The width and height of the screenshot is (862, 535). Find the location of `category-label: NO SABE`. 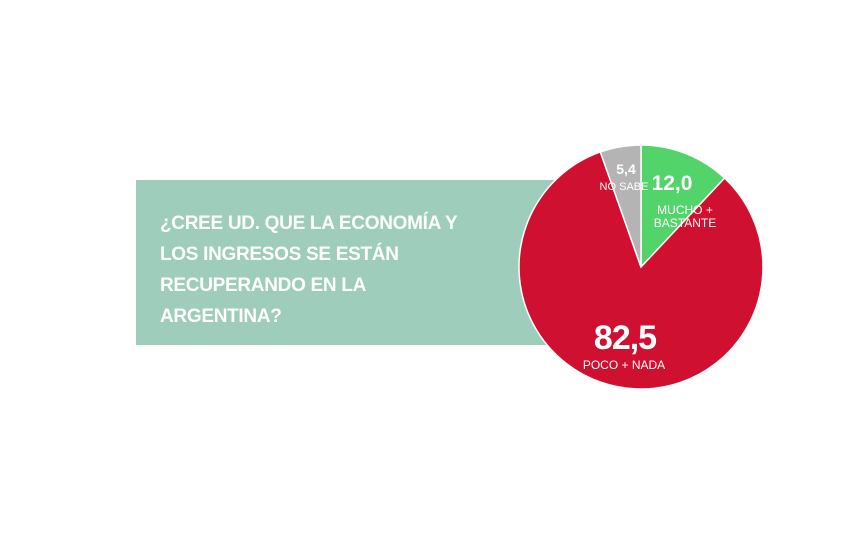

category-label: NO SABE is located at coordinates (624, 187).